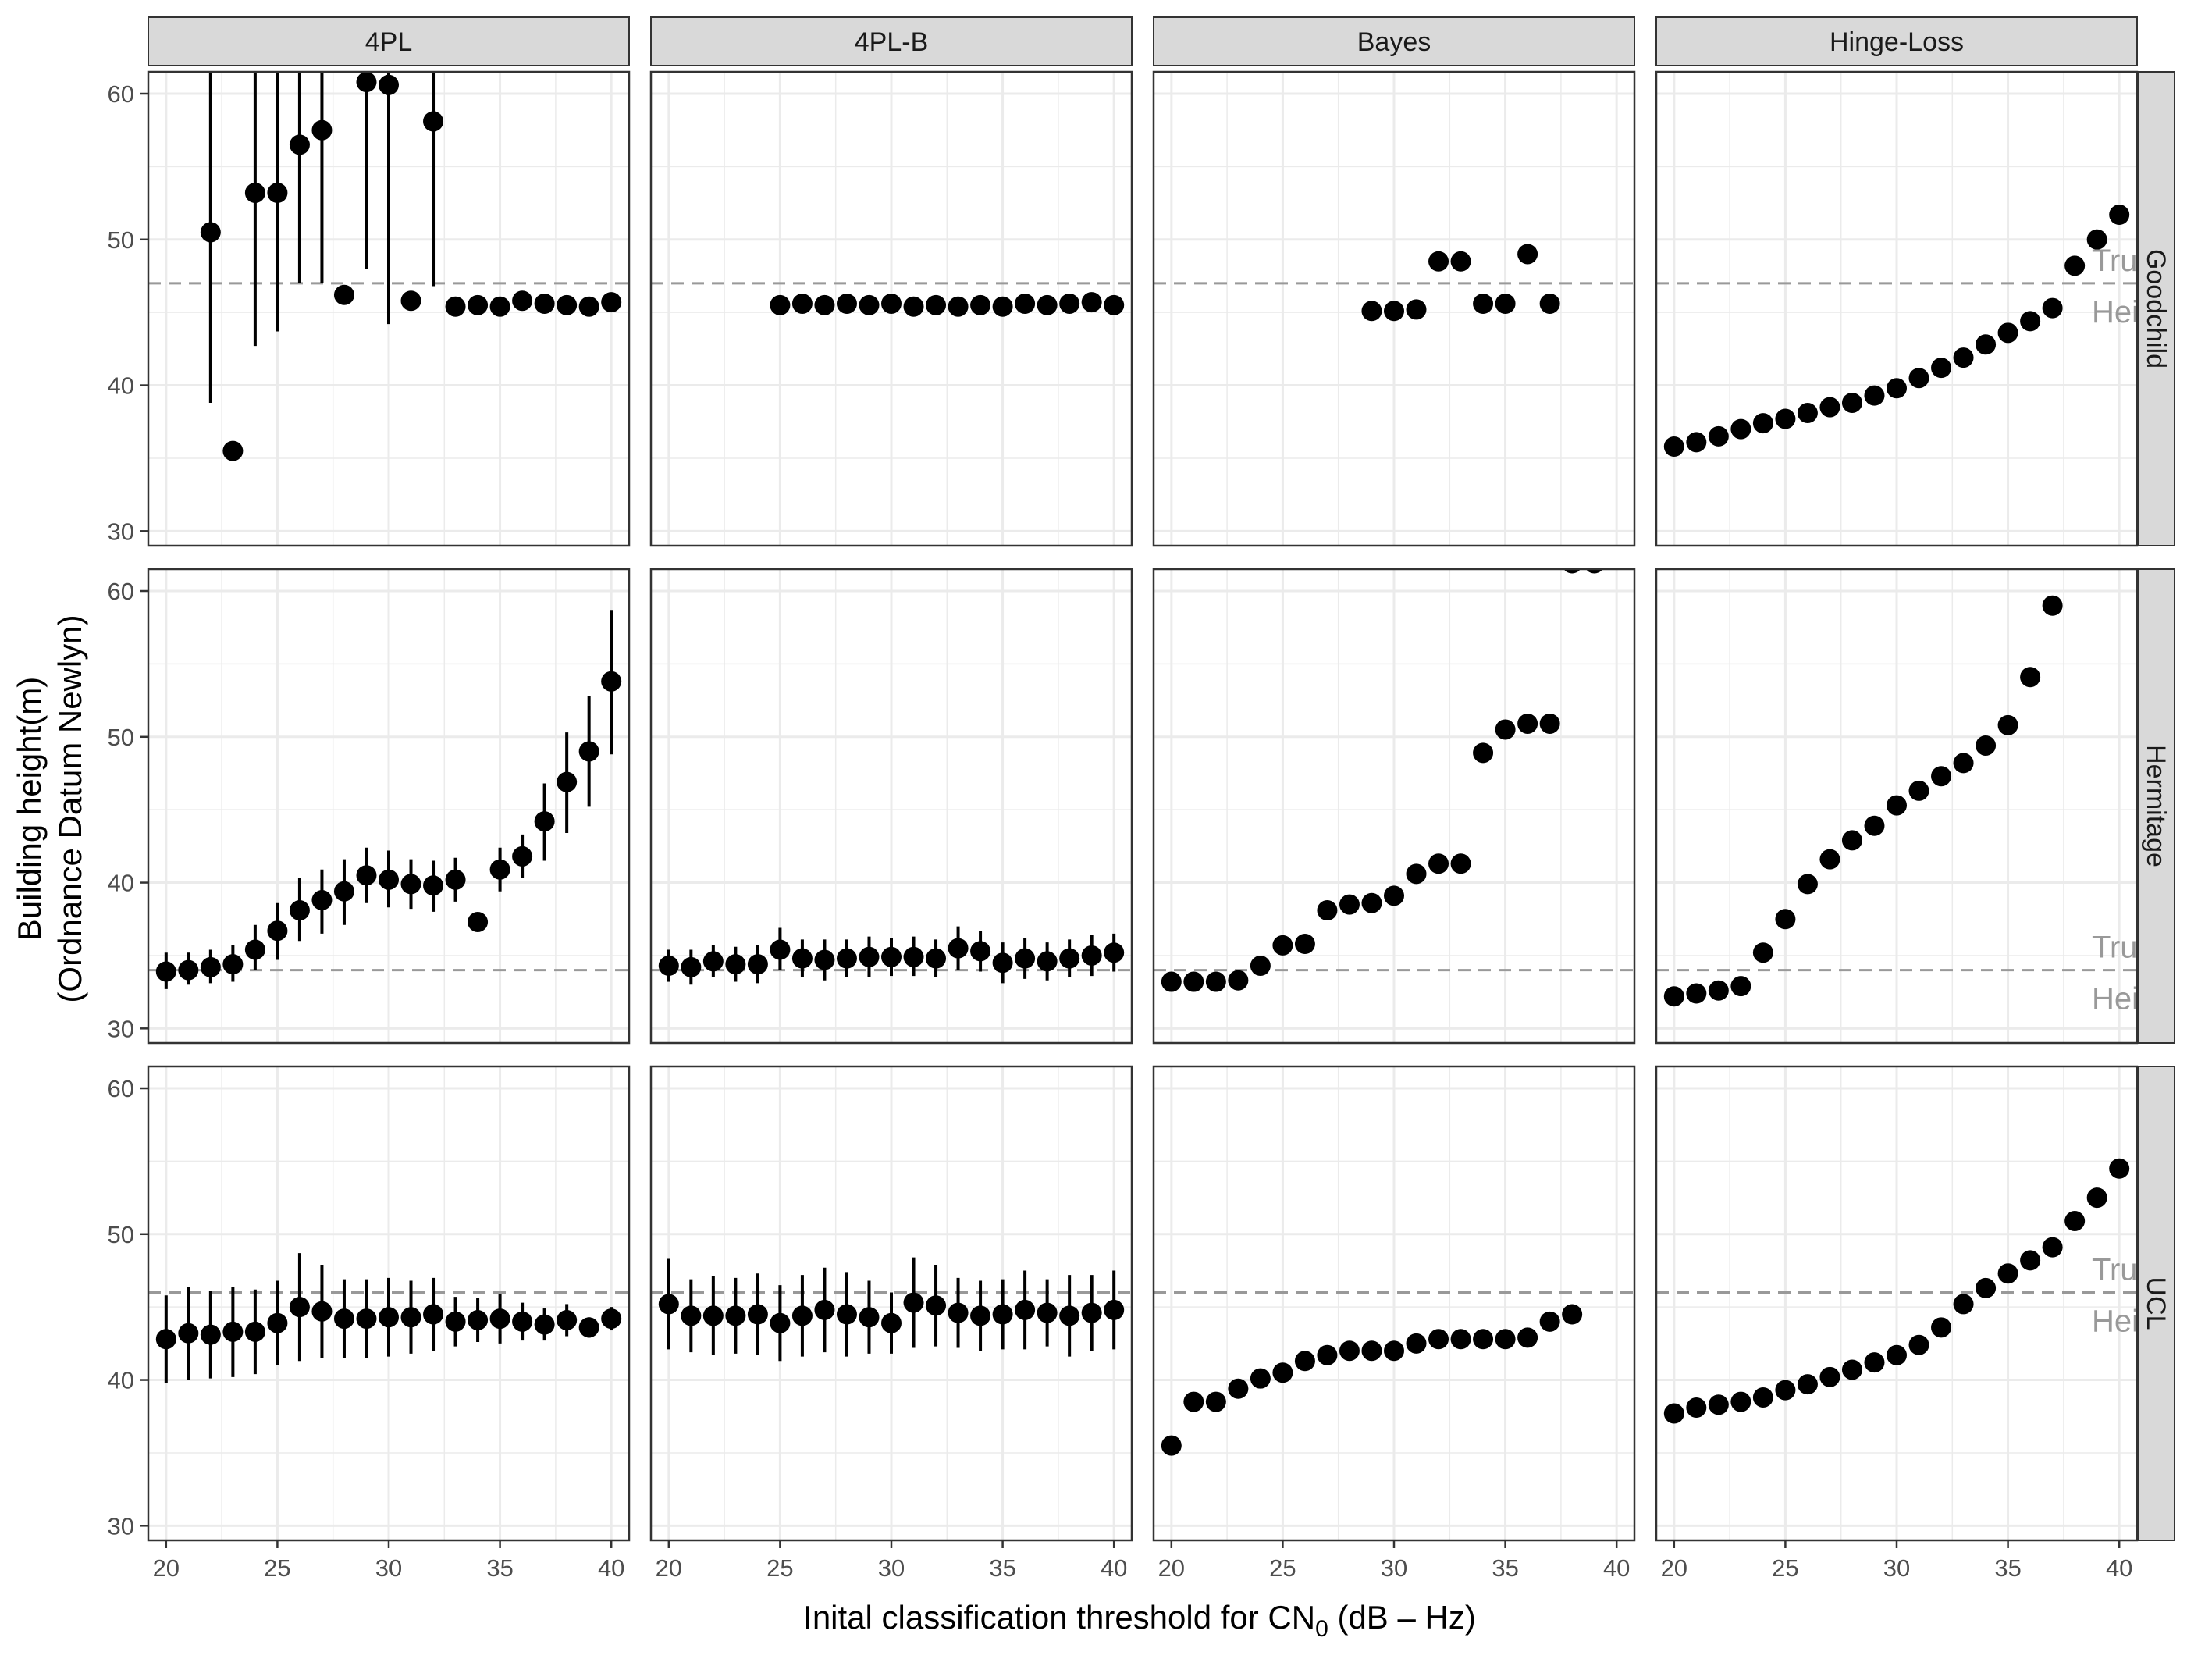  Describe the element at coordinates (1919, 1291) in the screenshot. I see `panel-marks: True Height` at that location.